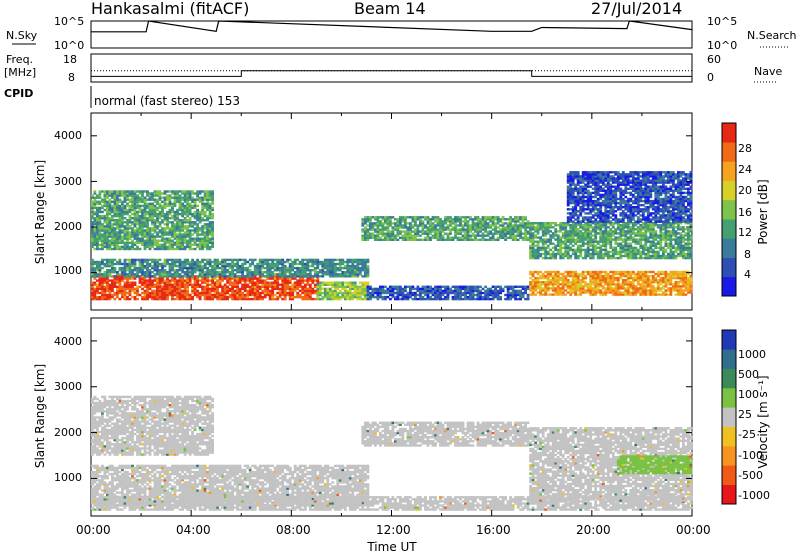 This screenshot has width=800, height=554. What do you see at coordinates (392, 26) in the screenshot?
I see `sky-noise-trace` at bounding box center [392, 26].